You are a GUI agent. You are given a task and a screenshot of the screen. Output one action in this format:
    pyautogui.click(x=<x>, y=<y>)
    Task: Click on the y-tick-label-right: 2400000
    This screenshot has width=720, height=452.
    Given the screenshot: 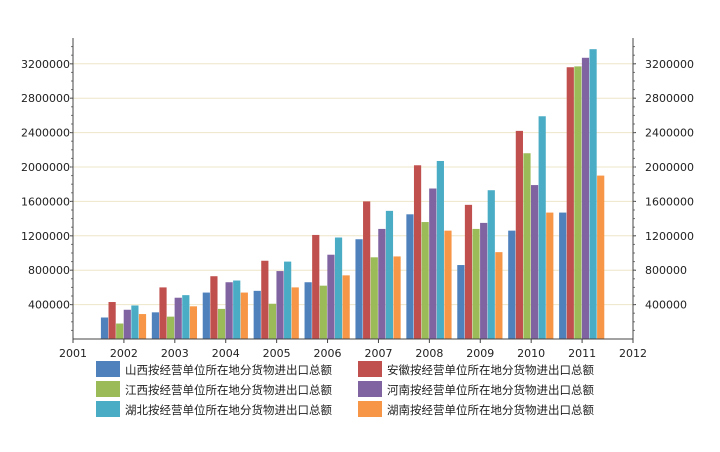 What is the action you would take?
    pyautogui.click(x=669, y=133)
    